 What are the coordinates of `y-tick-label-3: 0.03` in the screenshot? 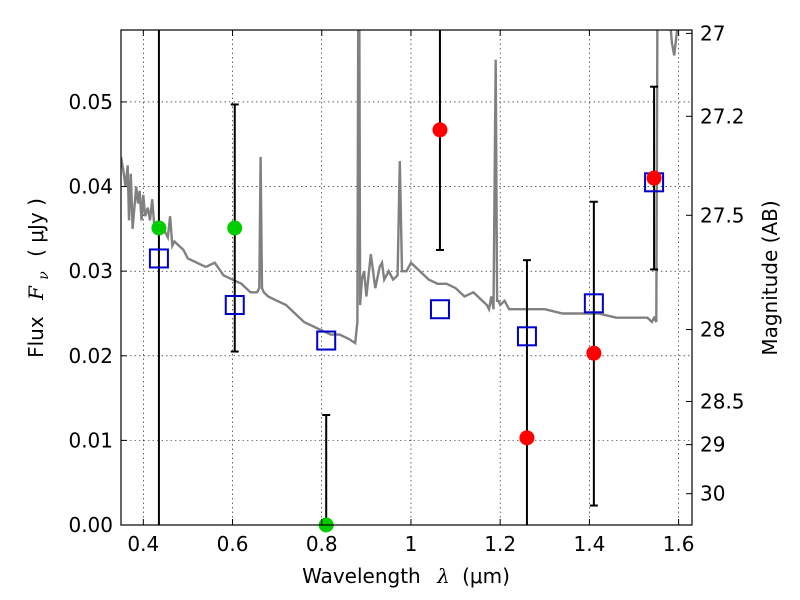 It's located at (90, 271).